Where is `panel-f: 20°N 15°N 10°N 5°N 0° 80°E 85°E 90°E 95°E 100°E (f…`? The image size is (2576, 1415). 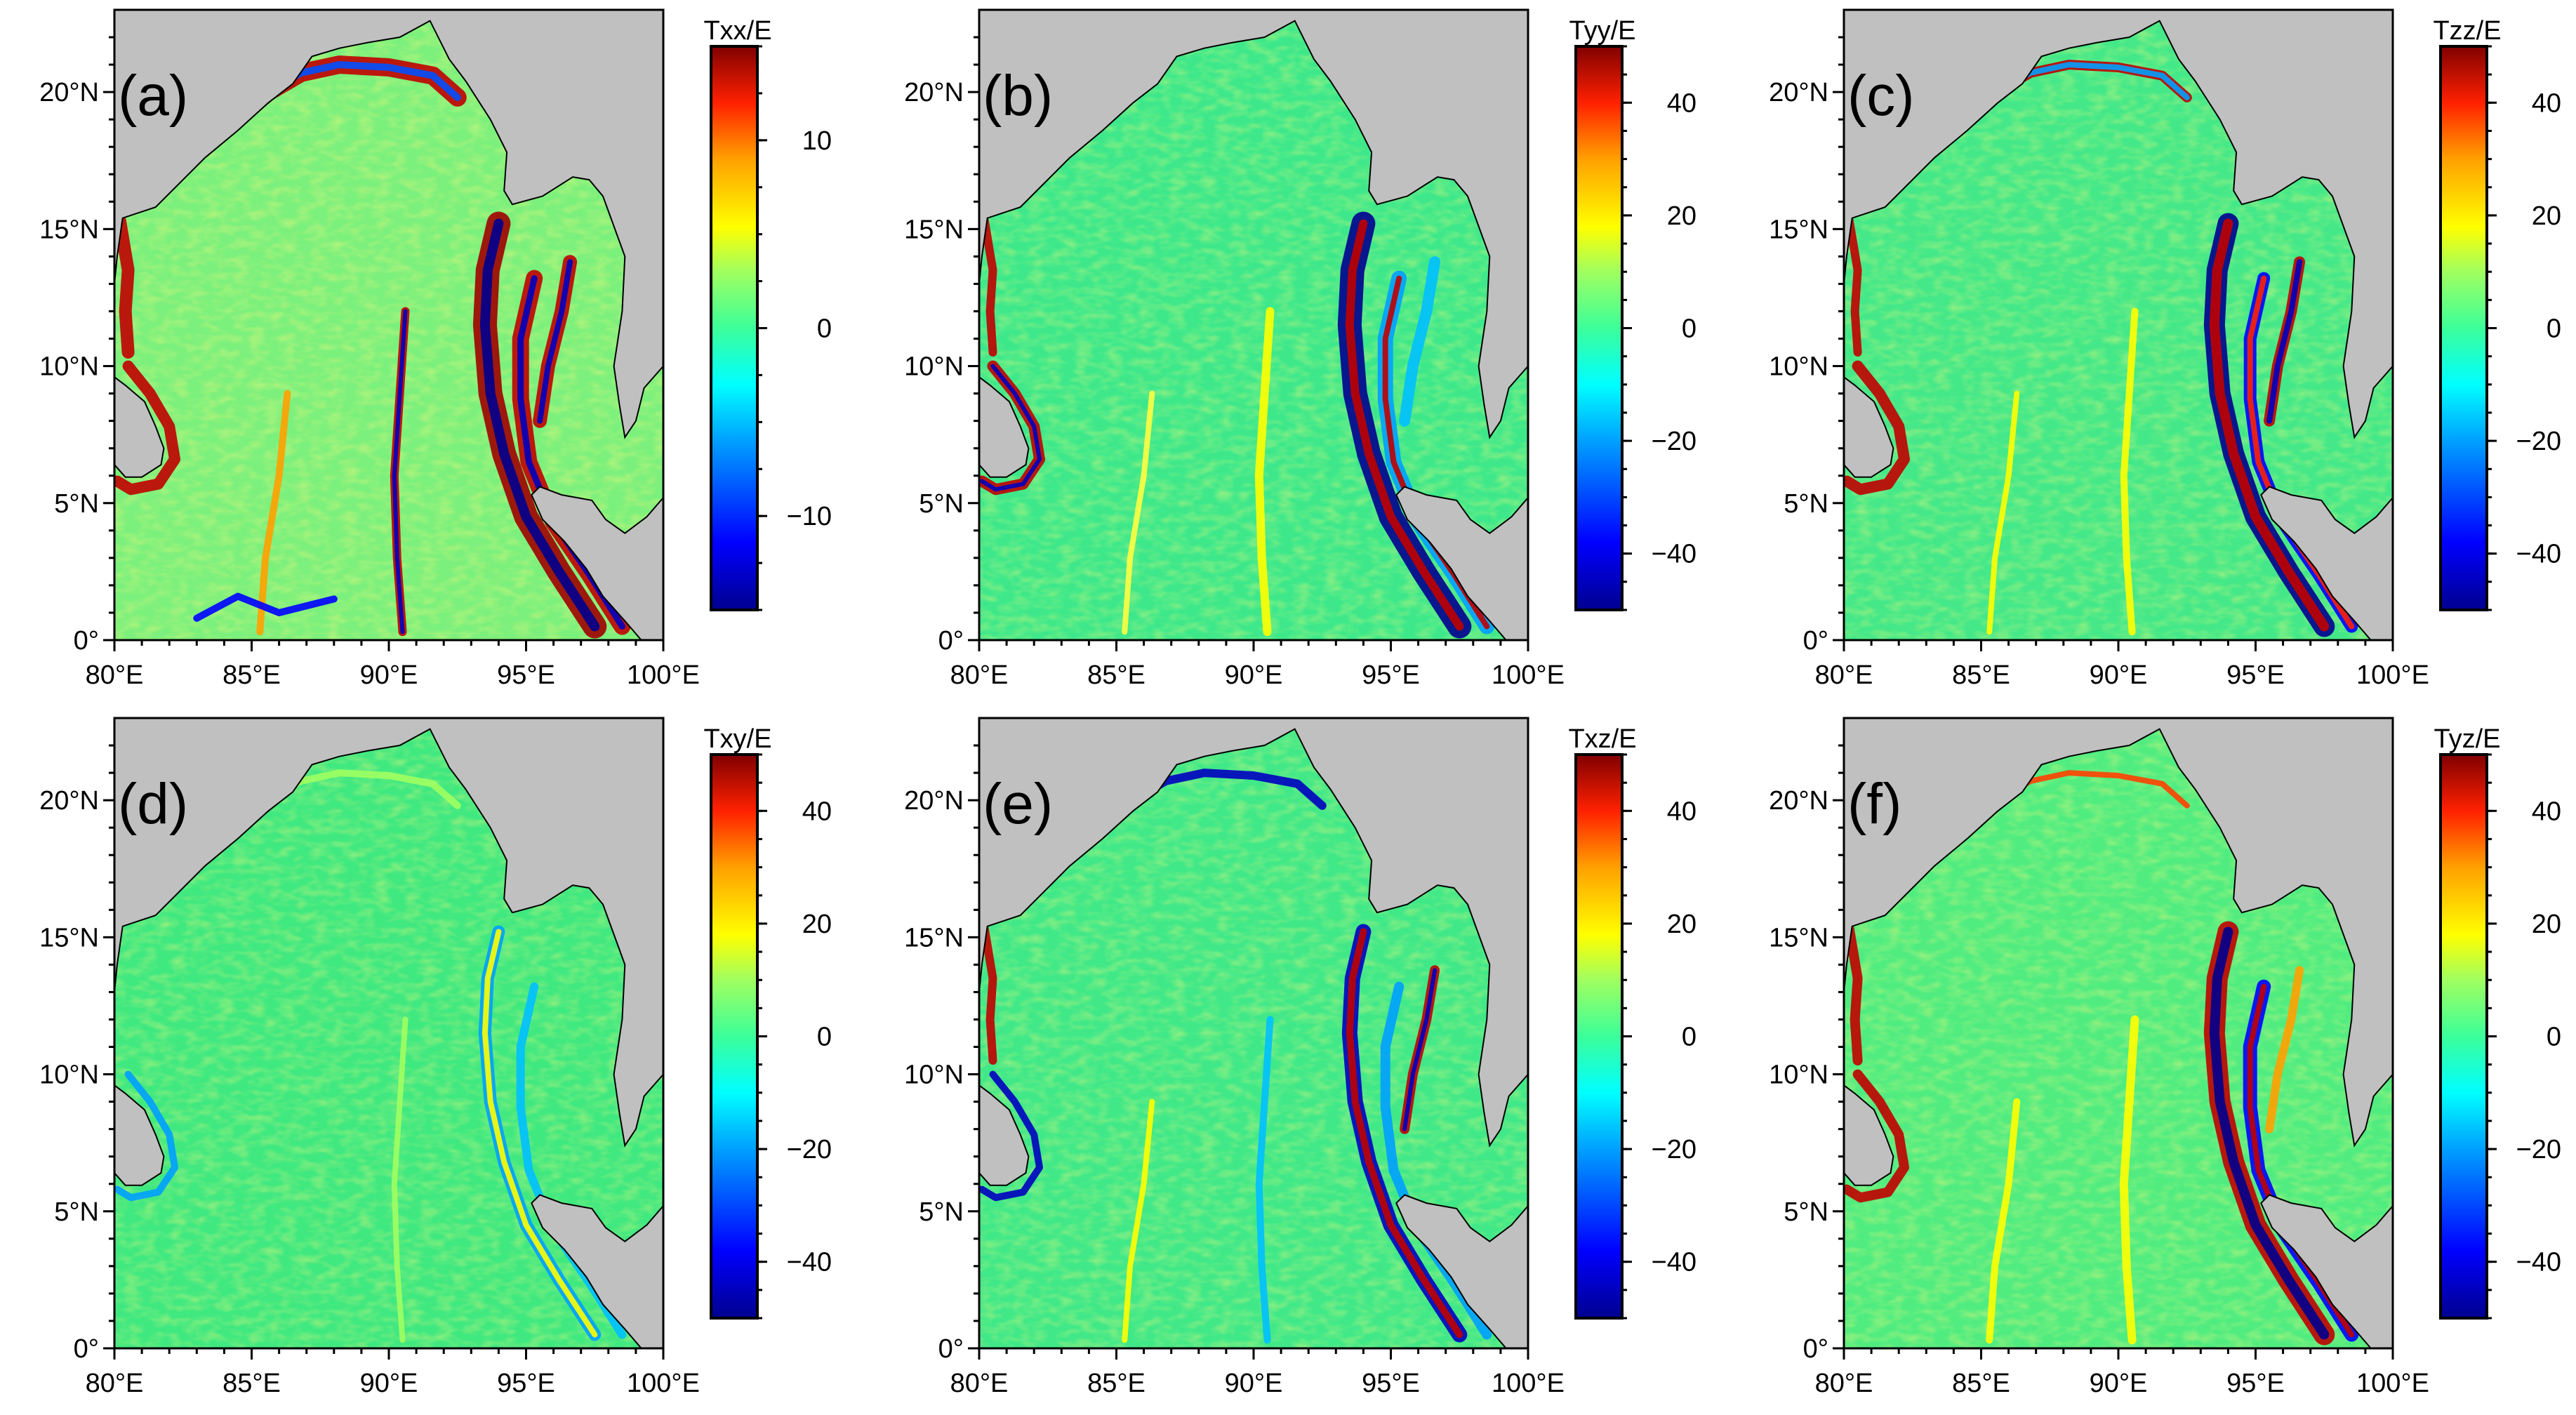
panel-f: 20°N 15°N 10°N 5°N 0° 80°E 85°E 90°E 95°E 100°E (f… is located at coordinates (2165, 1057).